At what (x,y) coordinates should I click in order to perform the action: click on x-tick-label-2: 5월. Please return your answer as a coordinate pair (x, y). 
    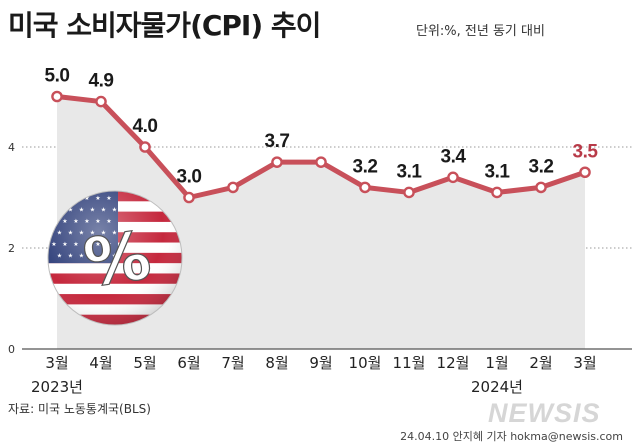
    Looking at the image, I should click on (144, 363).